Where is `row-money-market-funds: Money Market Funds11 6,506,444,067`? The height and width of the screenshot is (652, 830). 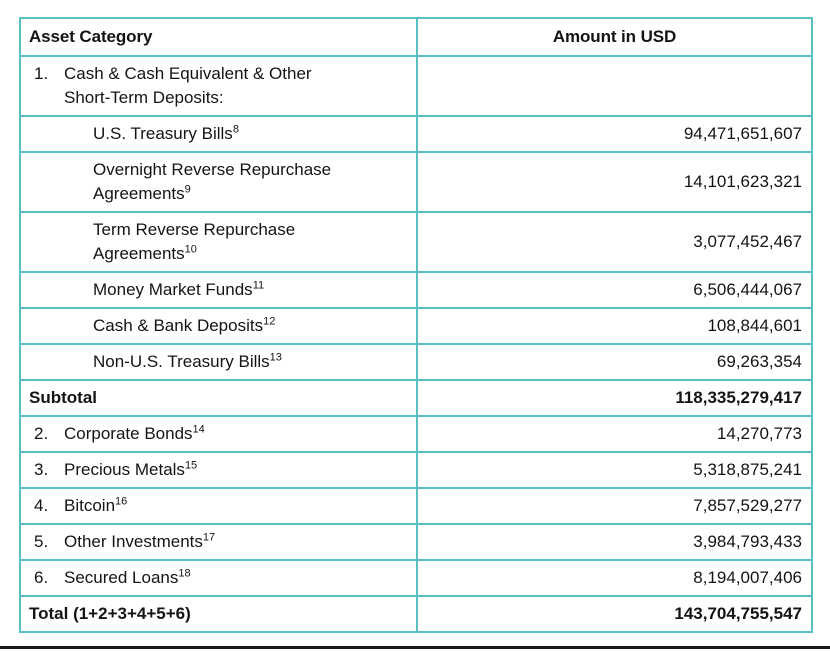
row-money-market-funds: Money Market Funds11 6,506,444,067 is located at coordinates (416, 290).